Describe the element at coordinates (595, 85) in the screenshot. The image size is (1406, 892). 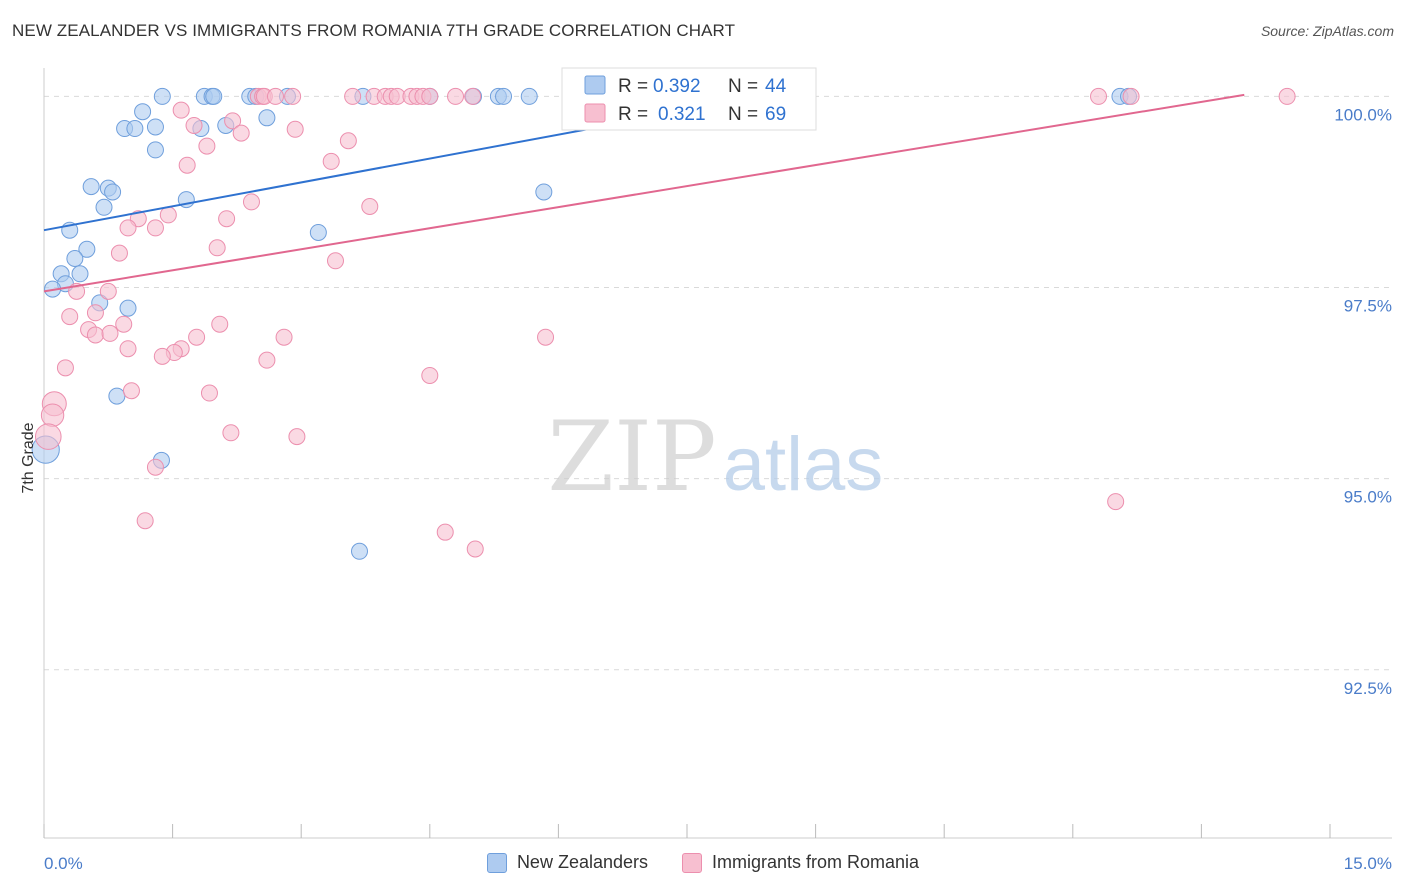
I see `legend-swatch-blue` at that location.